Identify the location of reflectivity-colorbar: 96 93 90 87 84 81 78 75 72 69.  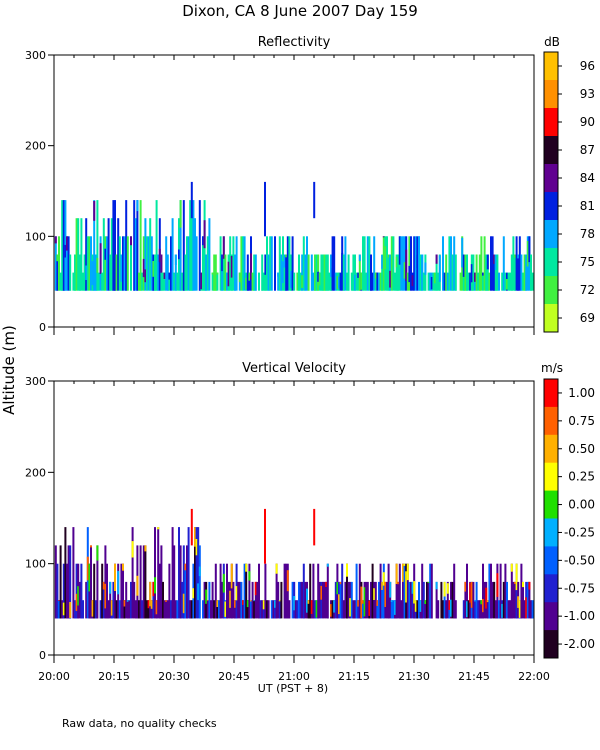
(569, 192).